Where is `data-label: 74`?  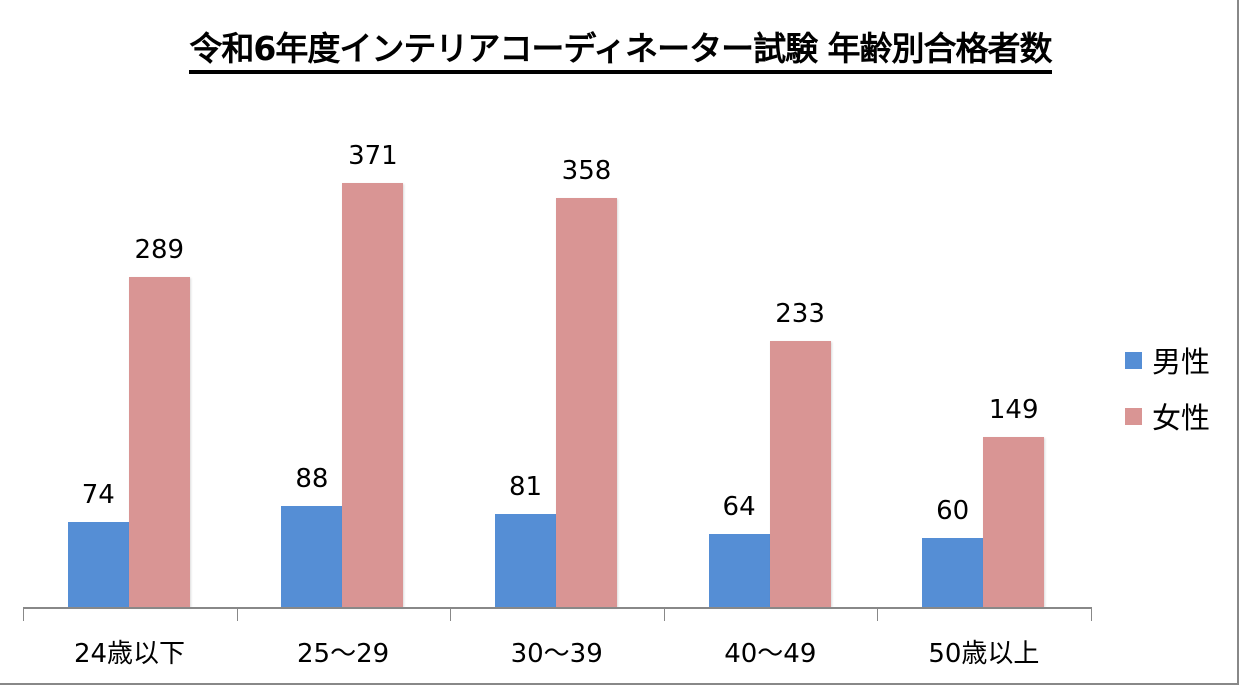 data-label: 74 is located at coordinates (98, 495).